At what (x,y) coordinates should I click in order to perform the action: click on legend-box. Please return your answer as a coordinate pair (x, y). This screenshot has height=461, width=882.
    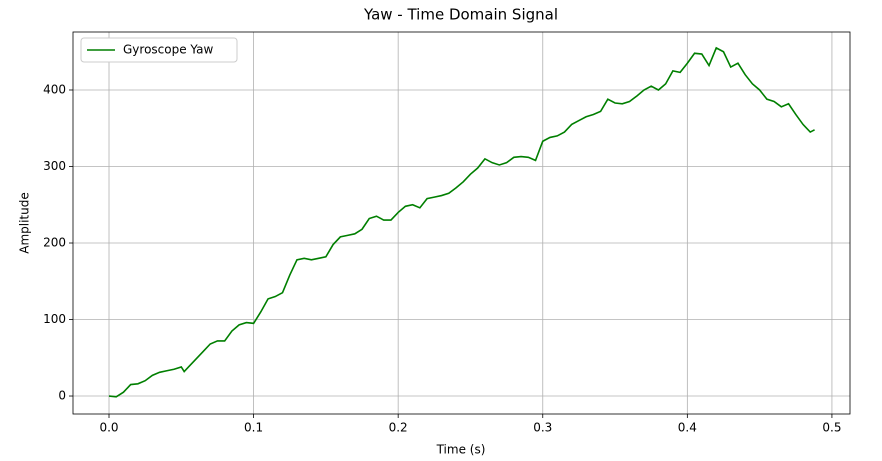
    Looking at the image, I should click on (159, 50).